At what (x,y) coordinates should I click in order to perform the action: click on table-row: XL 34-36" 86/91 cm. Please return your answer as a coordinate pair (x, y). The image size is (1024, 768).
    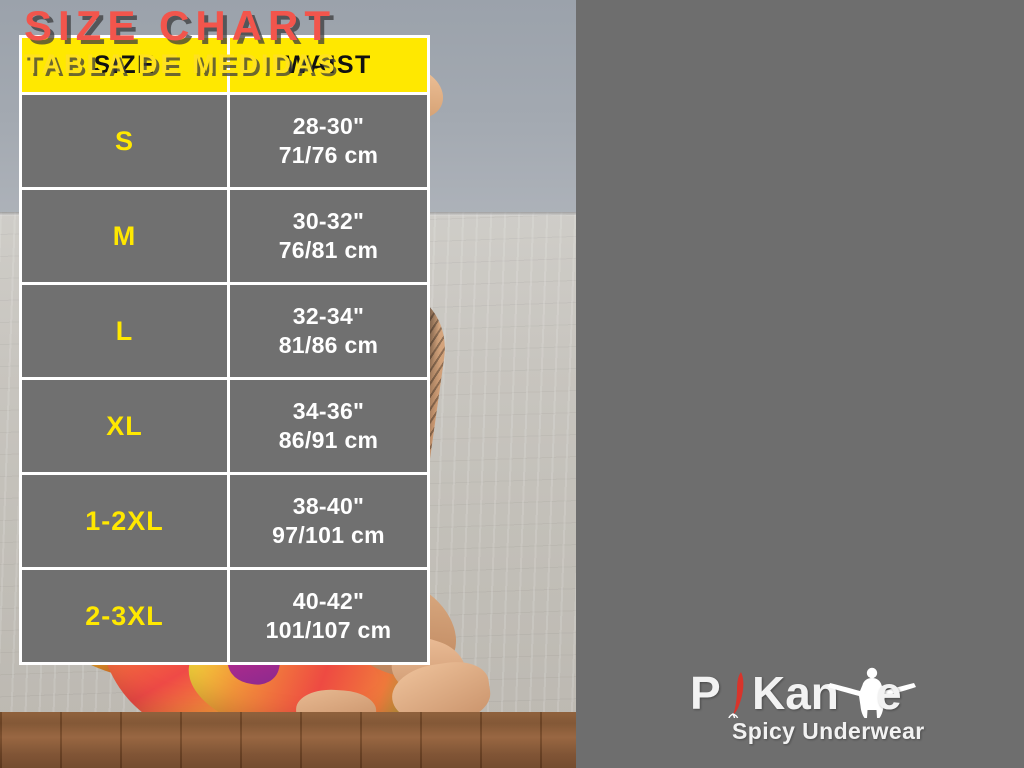
    Looking at the image, I should click on (224, 426).